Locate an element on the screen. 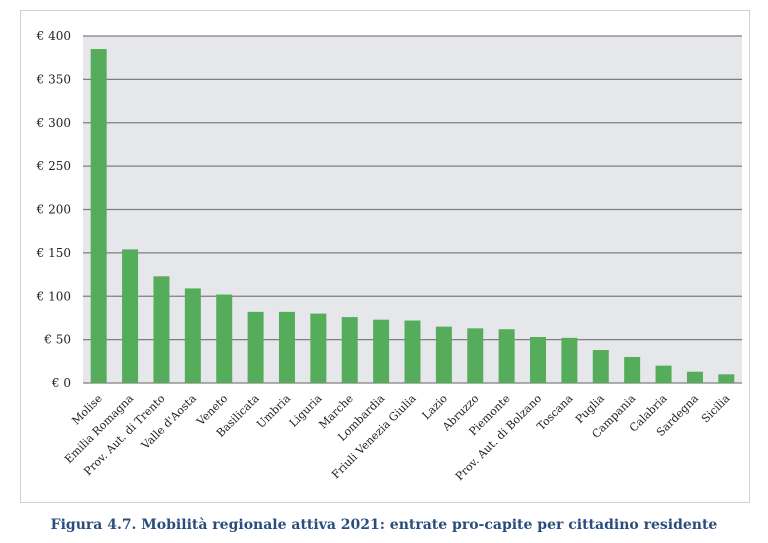 This screenshot has width=768, height=543. y-tick-label: € 300 is located at coordinates (53, 123).